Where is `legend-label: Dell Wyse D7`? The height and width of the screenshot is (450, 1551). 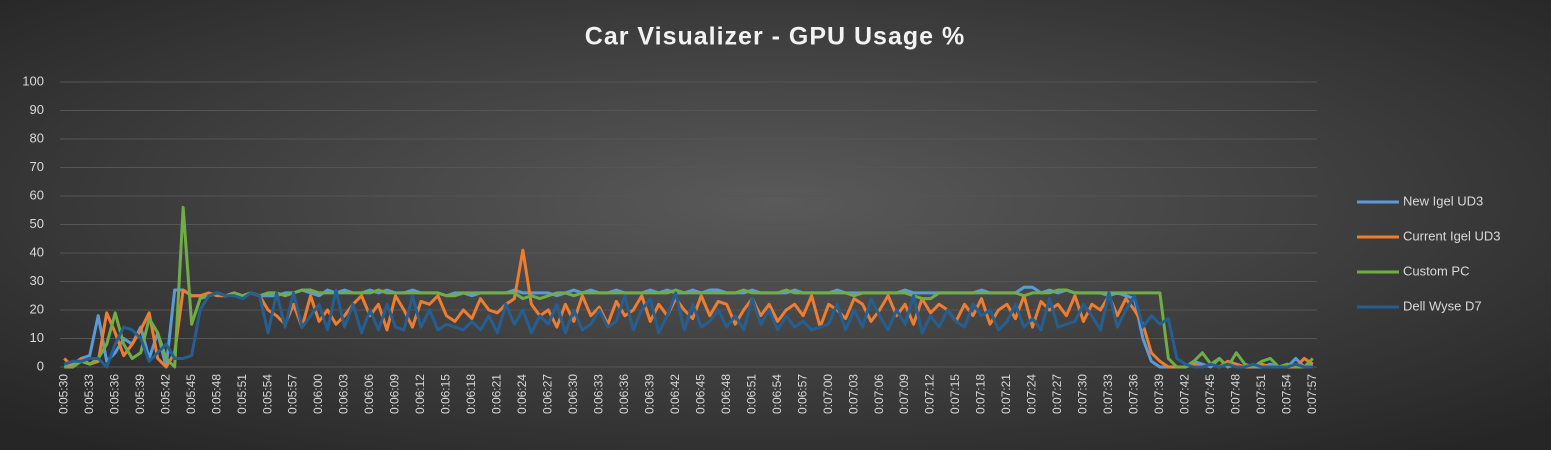
legend-label: Dell Wyse D7 is located at coordinates (1442, 305).